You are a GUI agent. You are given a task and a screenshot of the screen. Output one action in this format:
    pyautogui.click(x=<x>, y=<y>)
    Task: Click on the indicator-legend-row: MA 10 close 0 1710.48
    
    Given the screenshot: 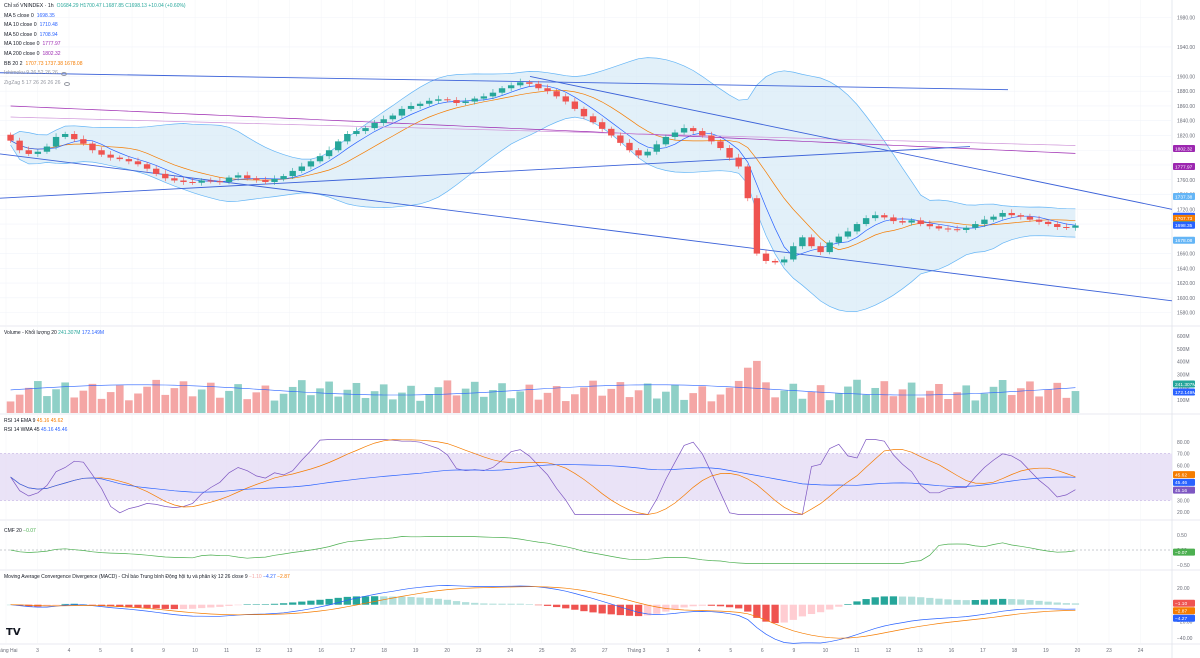 What is the action you would take?
    pyautogui.click(x=95, y=26)
    